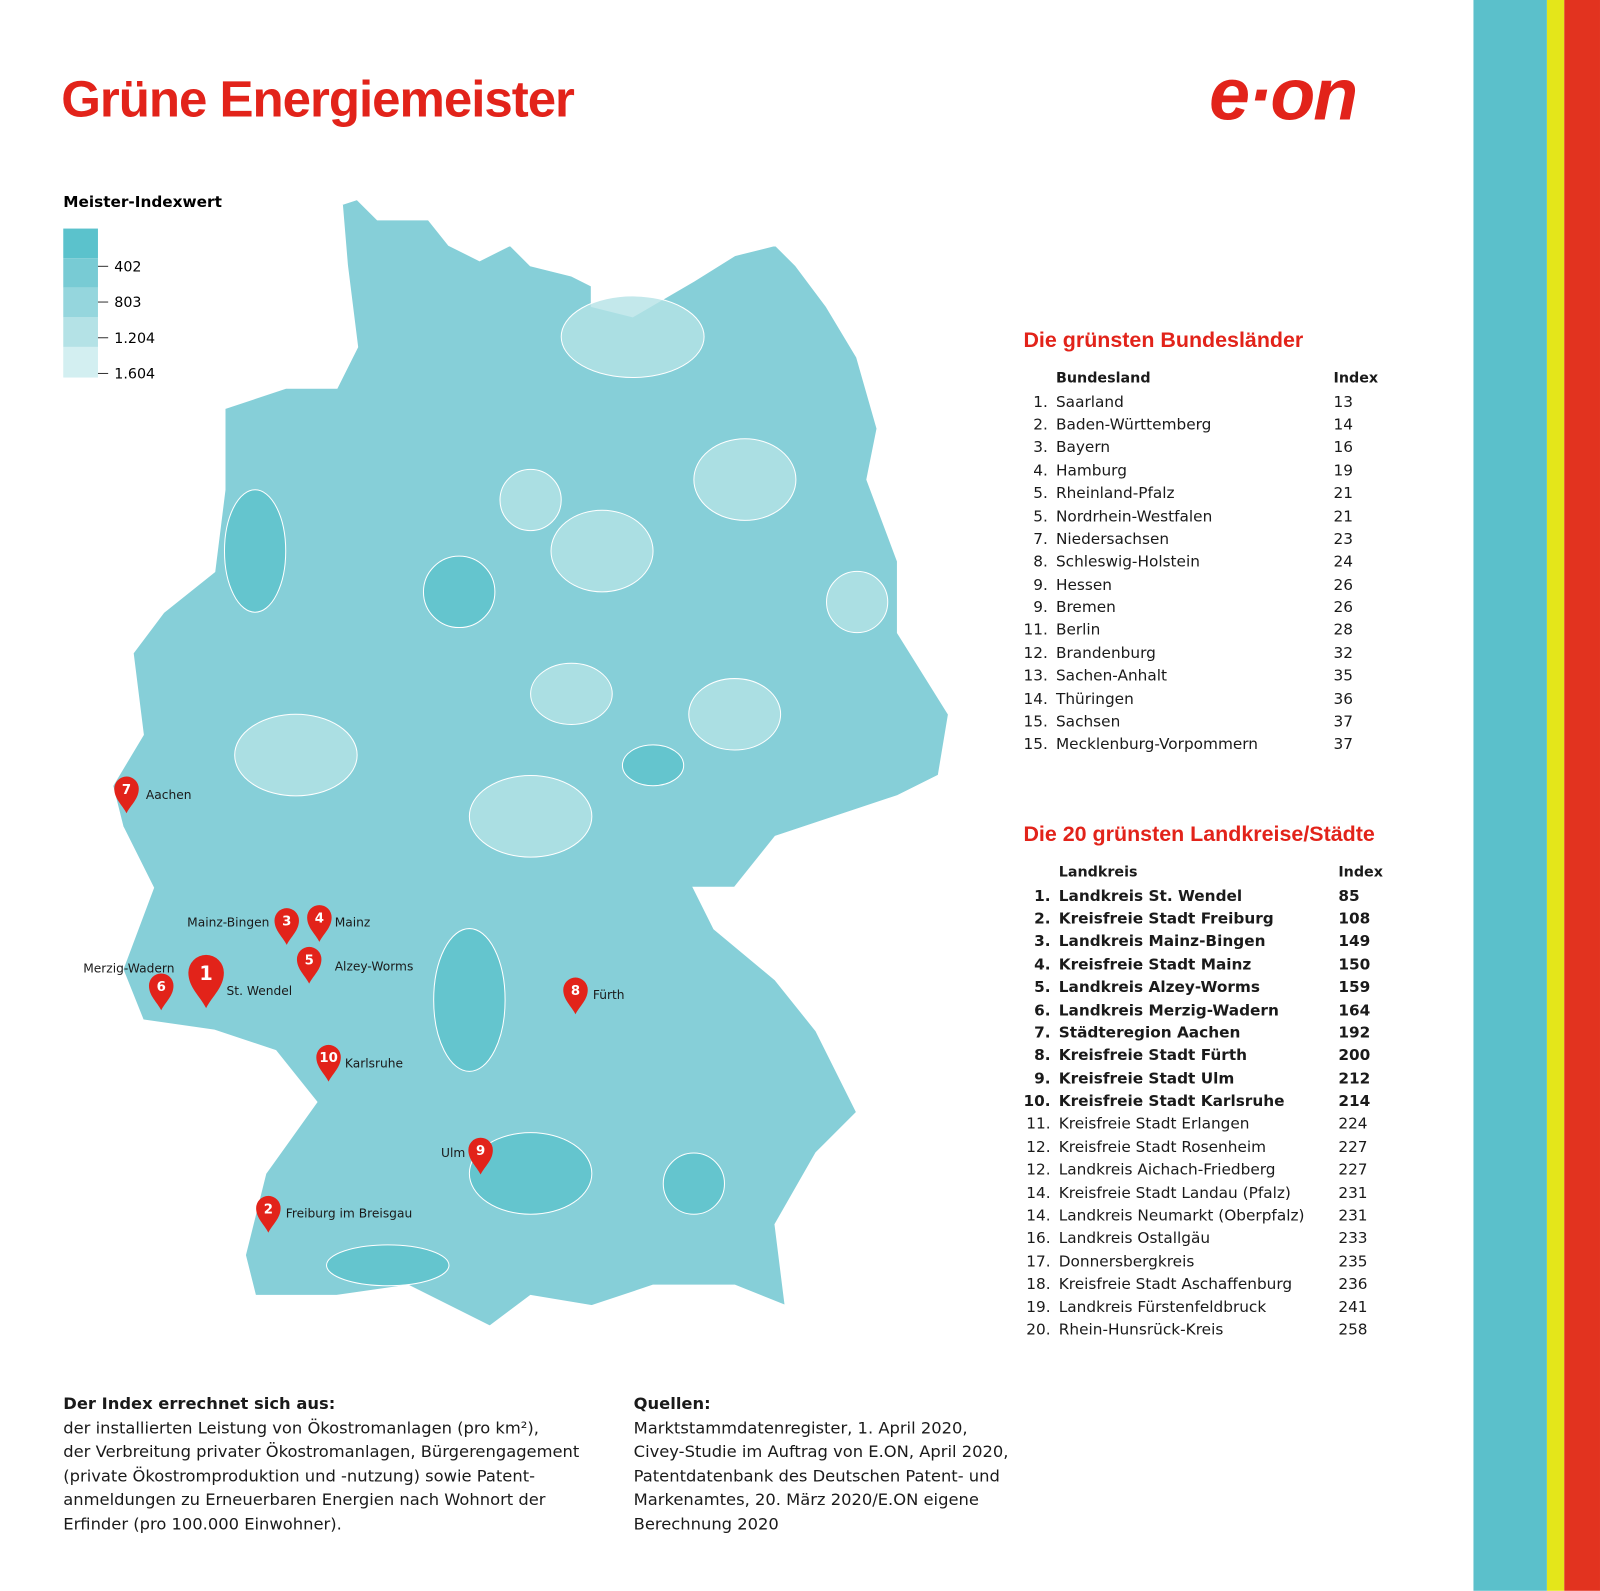  What do you see at coordinates (127, 267) in the screenshot?
I see `legend-label: 402` at bounding box center [127, 267].